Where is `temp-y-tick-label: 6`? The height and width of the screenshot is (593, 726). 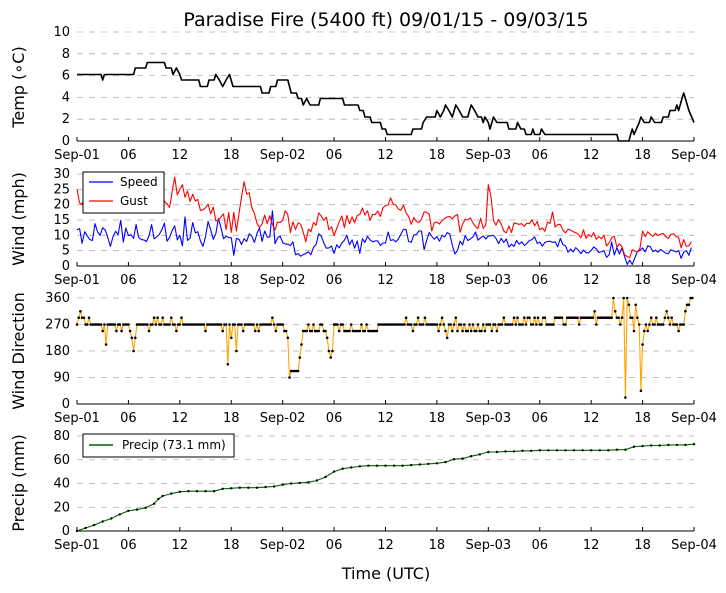
temp-y-tick-label: 6 is located at coordinates (66, 76).